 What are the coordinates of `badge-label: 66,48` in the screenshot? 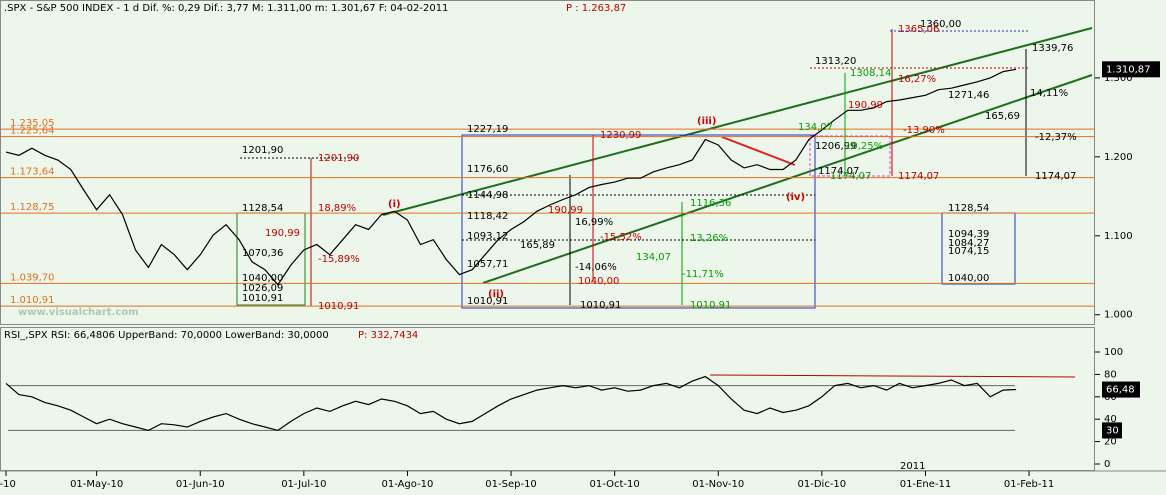 It's located at (1120, 390).